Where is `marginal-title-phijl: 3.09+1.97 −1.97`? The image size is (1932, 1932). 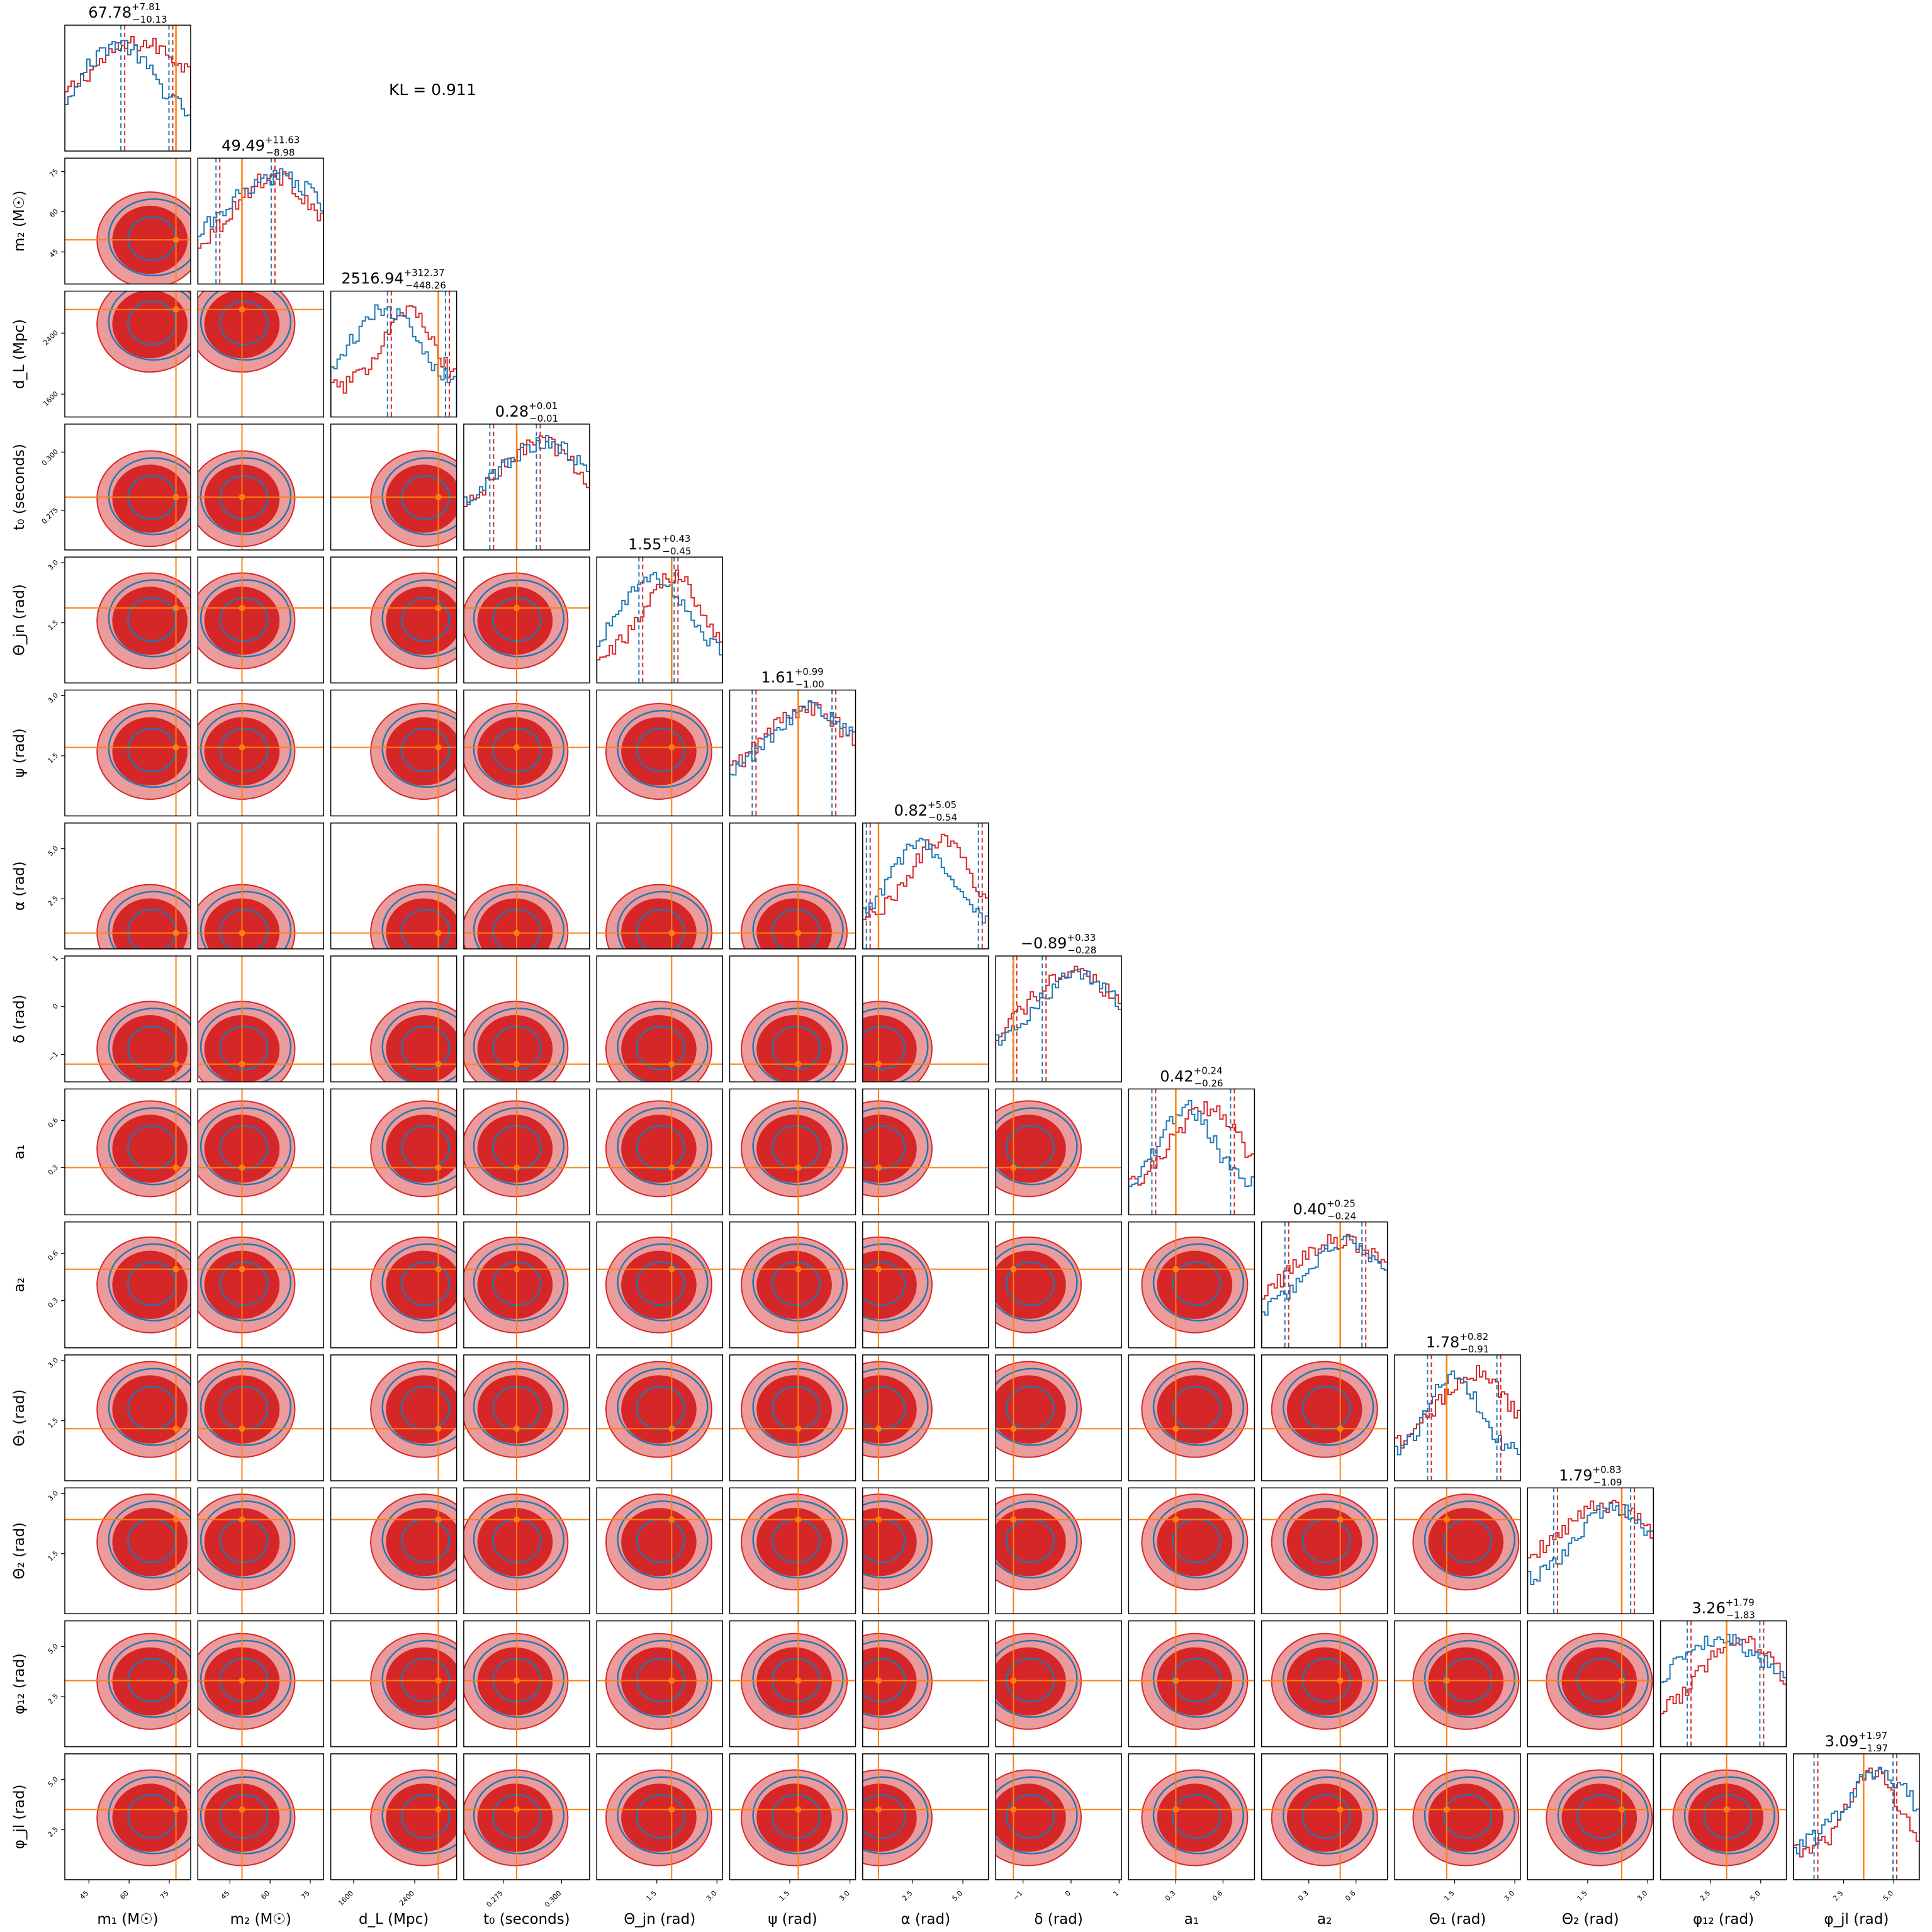 marginal-title-phijl: 3.09+1.97 −1.97 is located at coordinates (1856, 1742).